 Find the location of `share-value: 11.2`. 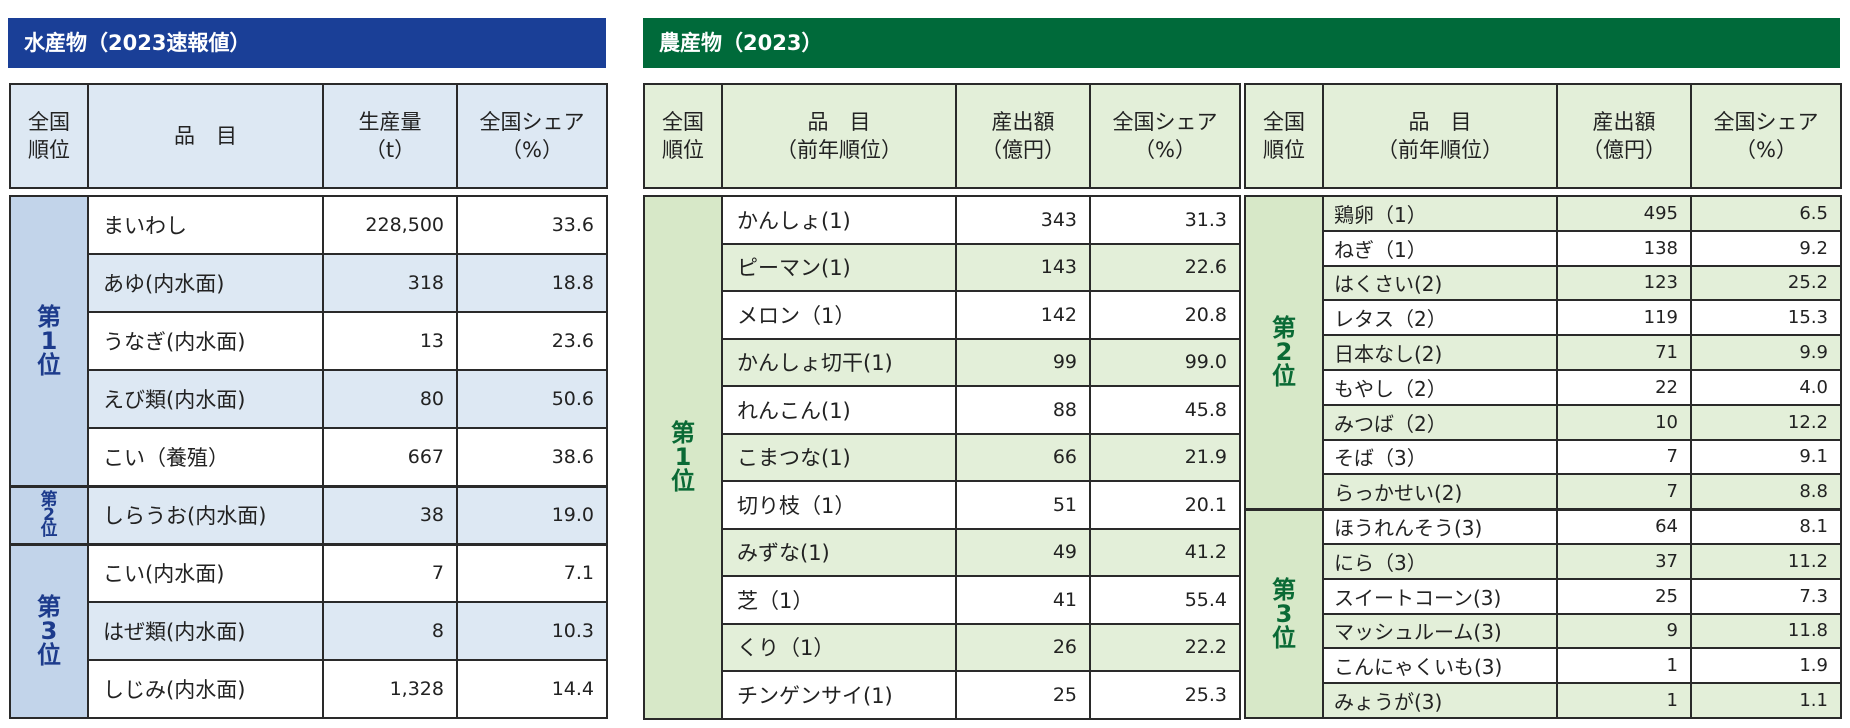

share-value: 11.2 is located at coordinates (1766, 561).